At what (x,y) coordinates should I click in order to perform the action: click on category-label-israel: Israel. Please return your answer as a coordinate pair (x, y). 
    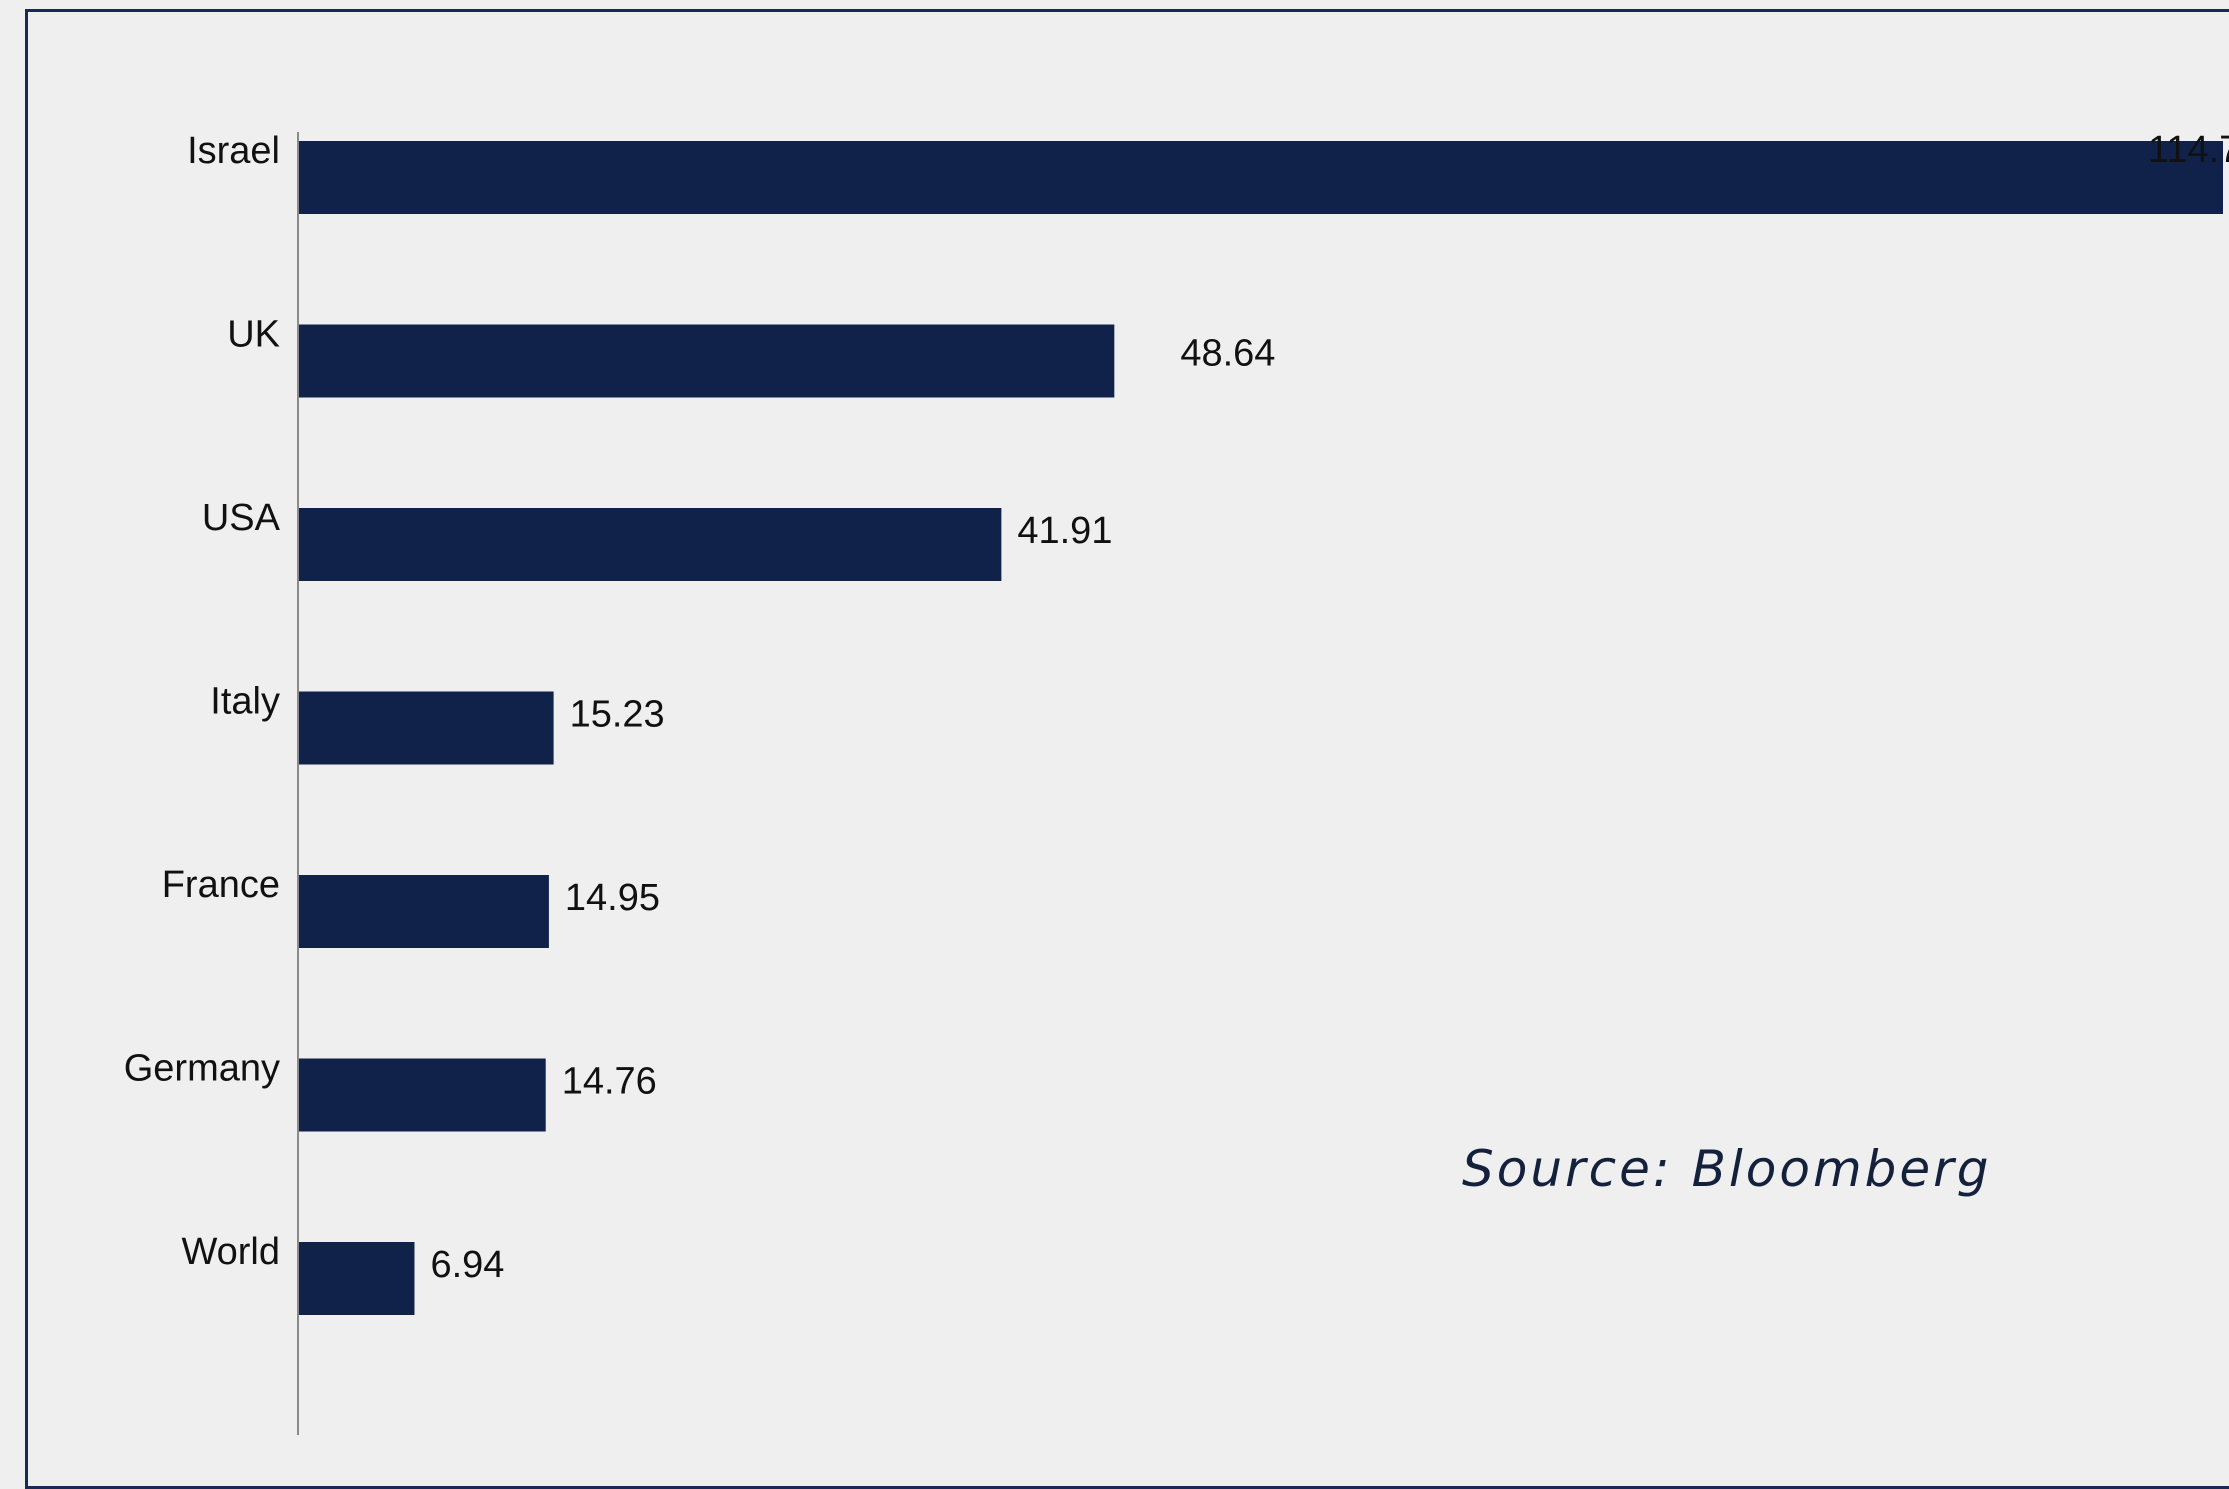
    Looking at the image, I should click on (233, 151).